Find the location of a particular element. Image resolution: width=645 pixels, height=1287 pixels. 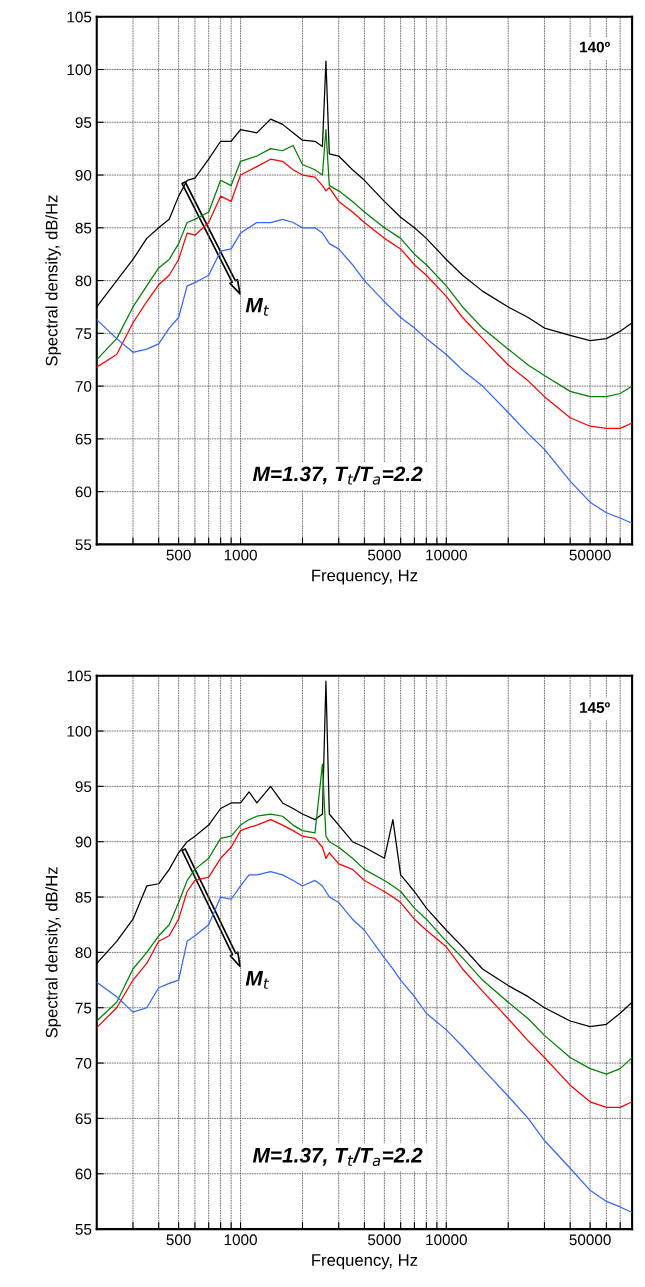

annotation: 145º is located at coordinates (595, 707).